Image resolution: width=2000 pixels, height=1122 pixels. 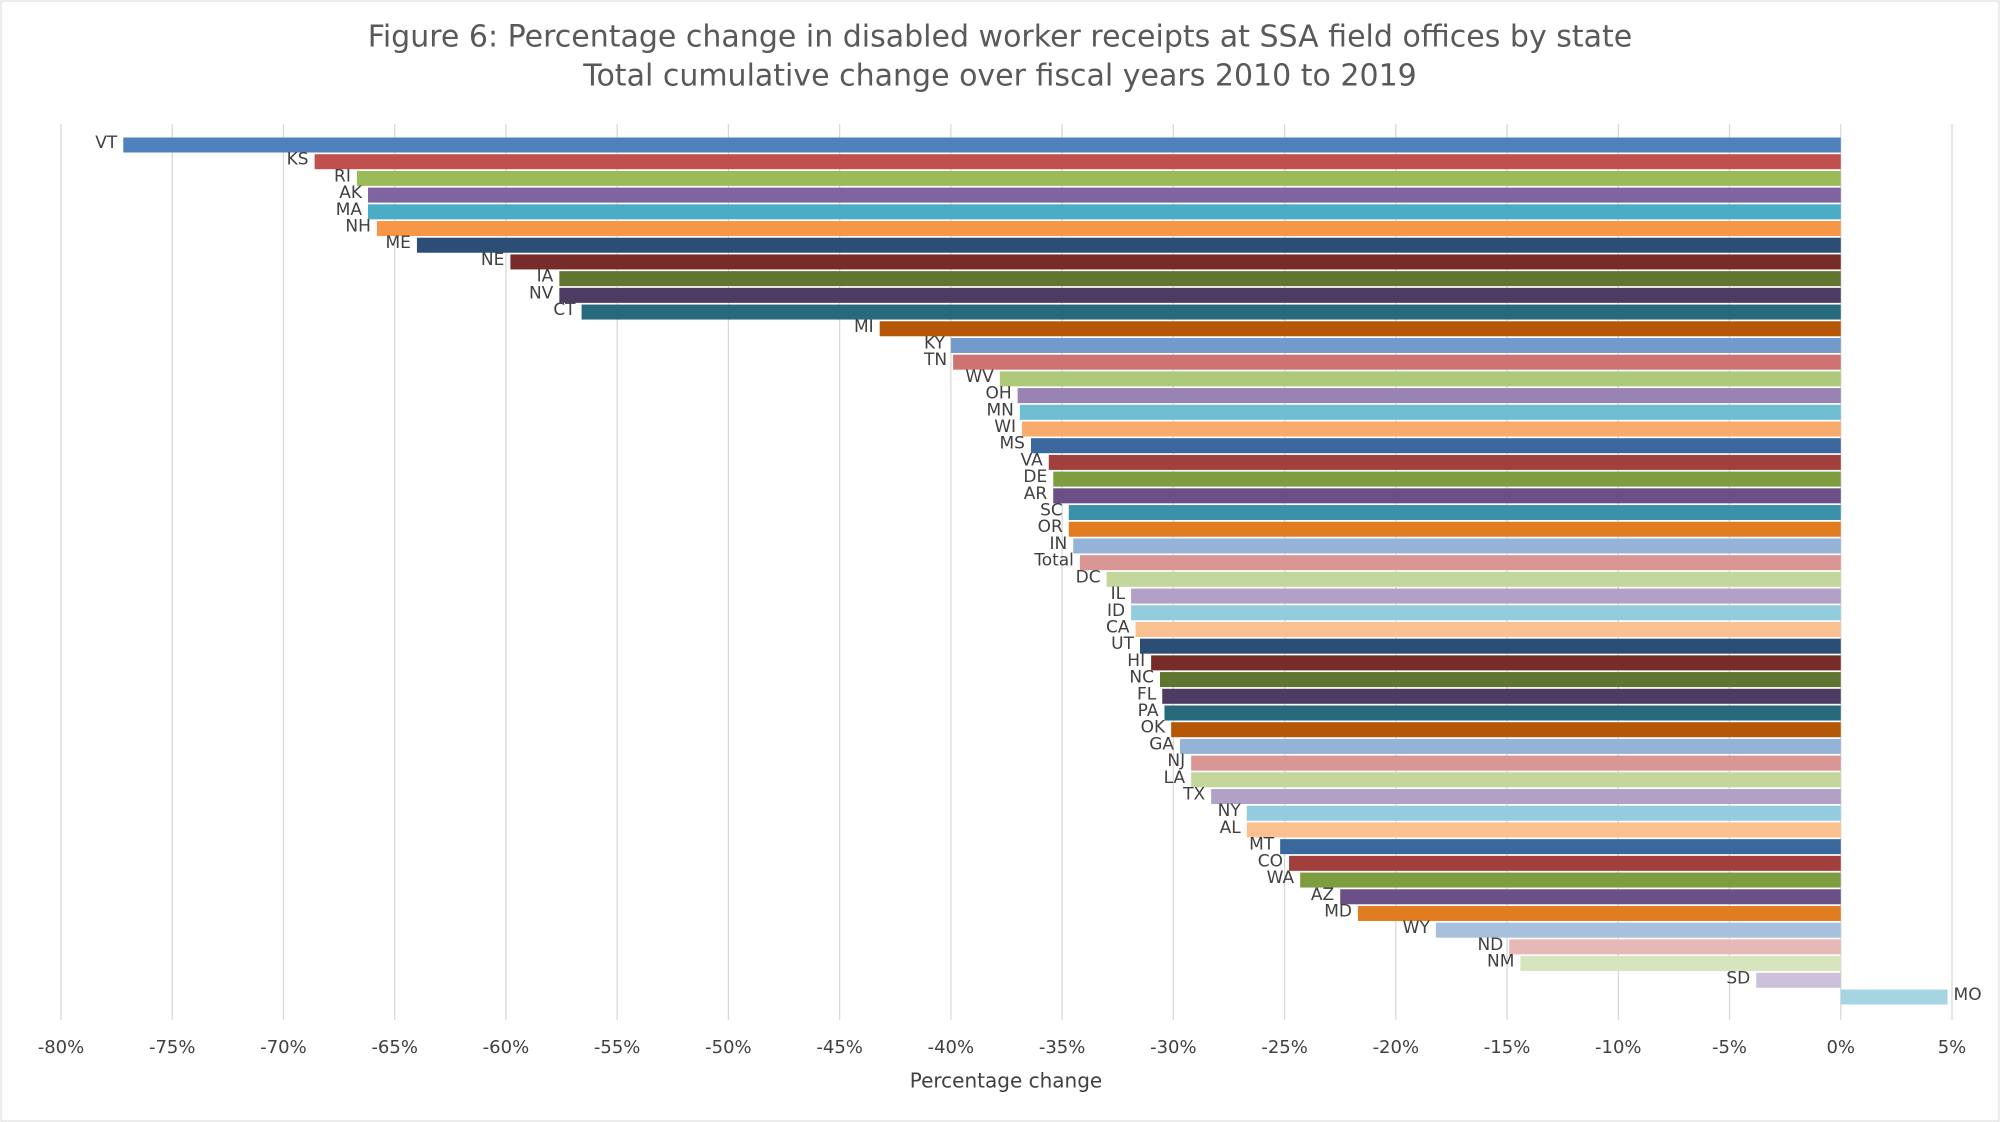 What do you see at coordinates (1141, 678) in the screenshot?
I see `category-label: NC` at bounding box center [1141, 678].